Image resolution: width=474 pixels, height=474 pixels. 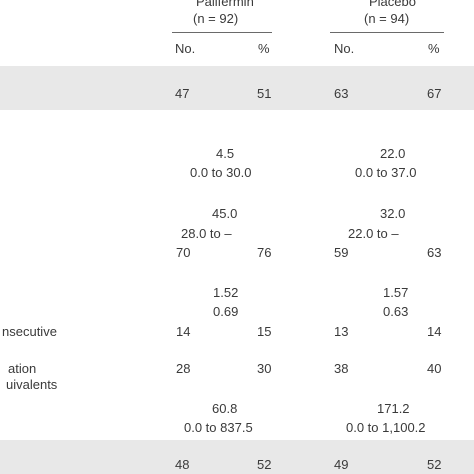 I want to click on r8-pal-pct: 52, so click(x=264, y=464).